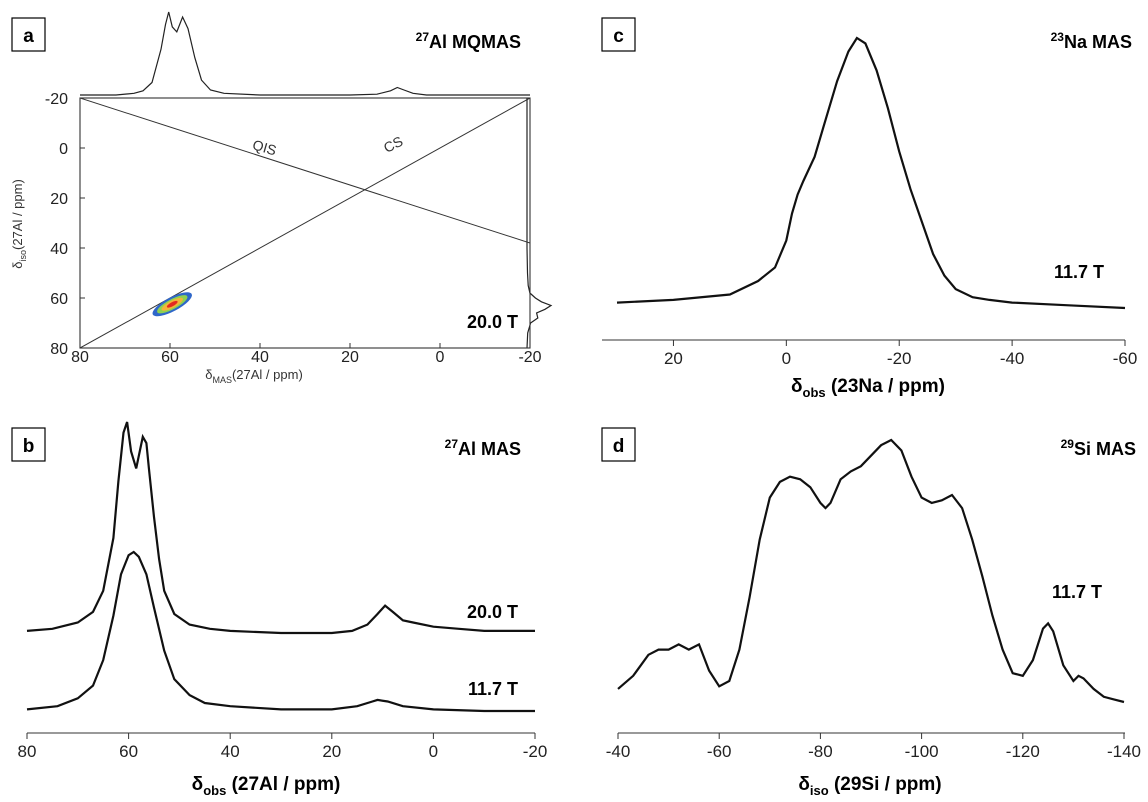 The height and width of the screenshot is (802, 1148). I want to click on panel-b-trace-label-20T: 20.0 T, so click(492, 612).